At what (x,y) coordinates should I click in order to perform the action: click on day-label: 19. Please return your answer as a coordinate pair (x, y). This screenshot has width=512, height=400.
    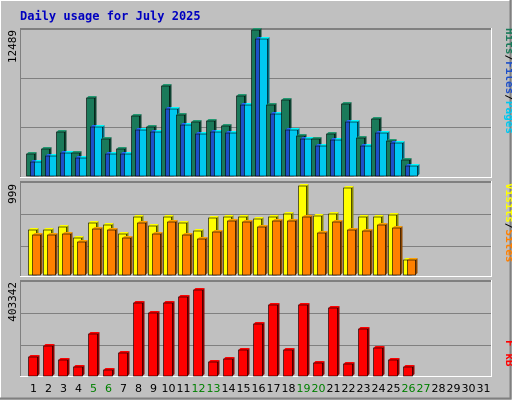
    Looking at the image, I should click on (304, 388).